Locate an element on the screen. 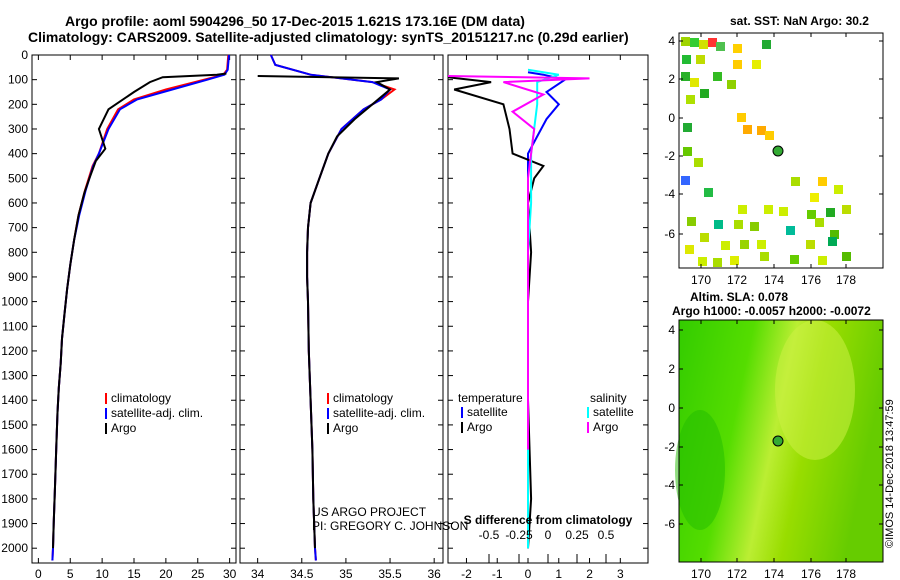 This screenshot has height=580, width=900. y-tick-label: 700 is located at coordinates (18, 228).